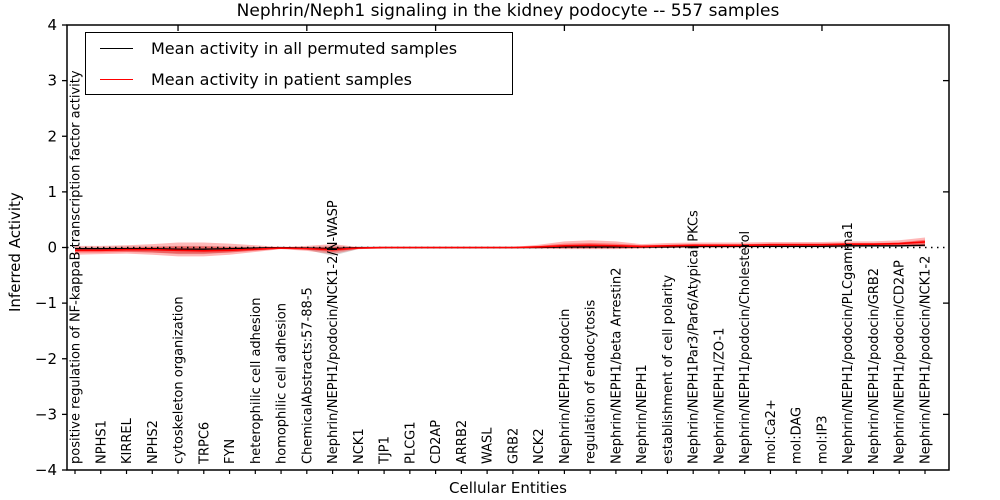 The height and width of the screenshot is (500, 1000). What do you see at coordinates (874, 366) in the screenshot?
I see `x-tick-label: Nephrin/NEPH1/podocin/GRB2` at bounding box center [874, 366].